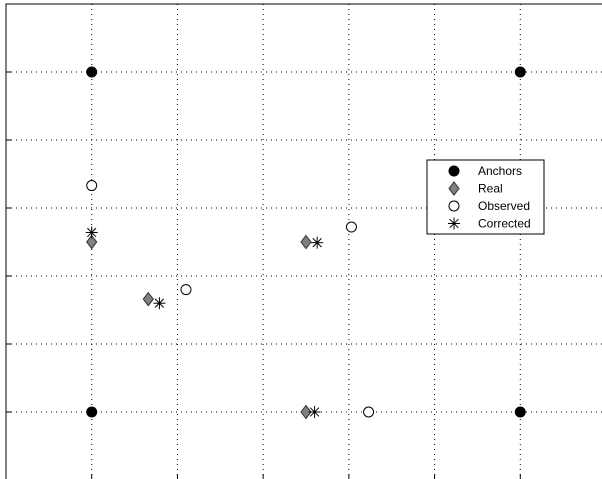 The height and width of the screenshot is (479, 602). I want to click on legend-marker-observed, so click(454, 206).